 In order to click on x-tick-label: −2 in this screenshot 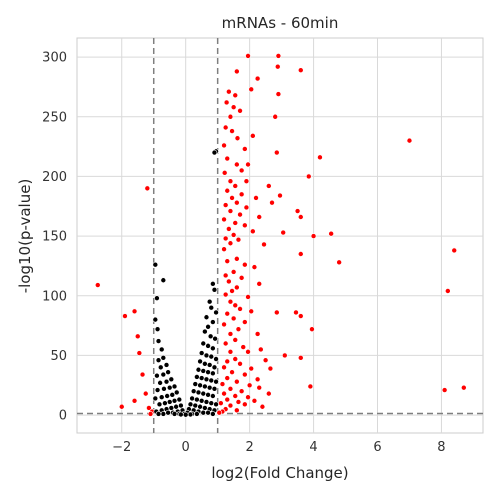, I will do `click(121, 447)`.